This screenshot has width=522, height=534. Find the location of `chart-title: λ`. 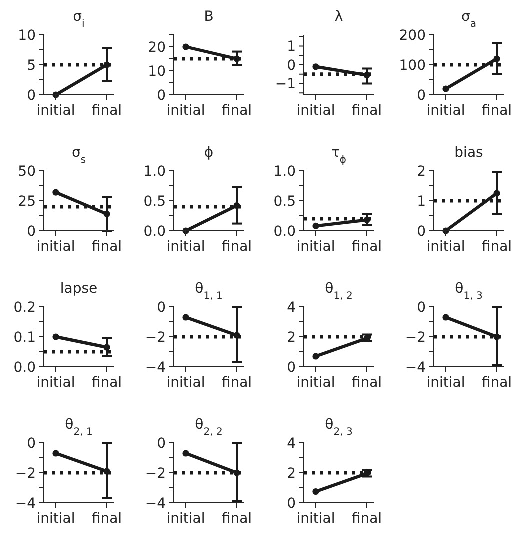

chart-title: λ is located at coordinates (339, 17).